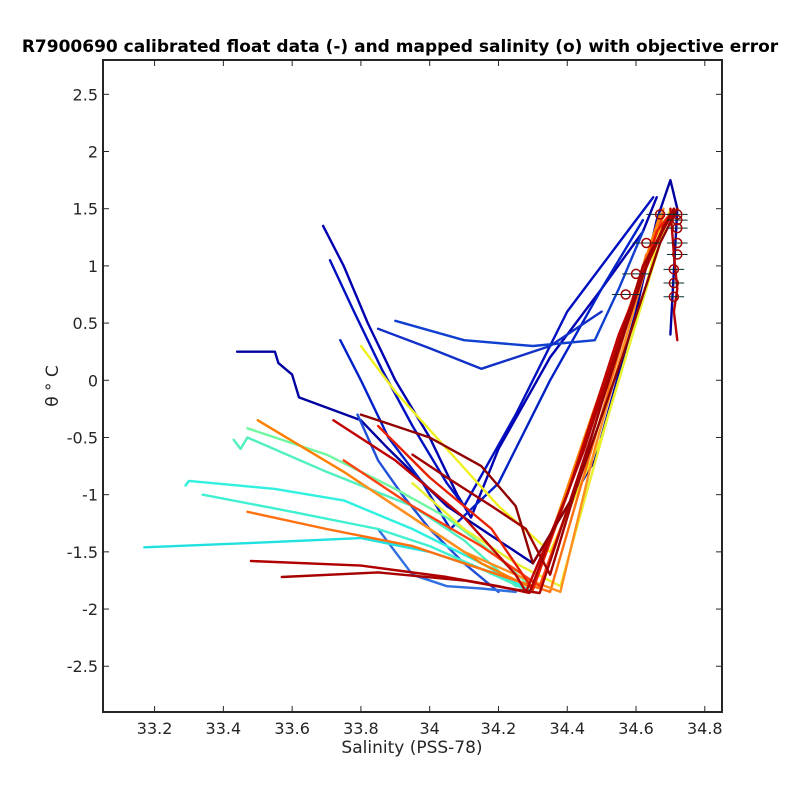  What do you see at coordinates (82, 437) in the screenshot?
I see `y-tick-label-5: -0.5` at bounding box center [82, 437].